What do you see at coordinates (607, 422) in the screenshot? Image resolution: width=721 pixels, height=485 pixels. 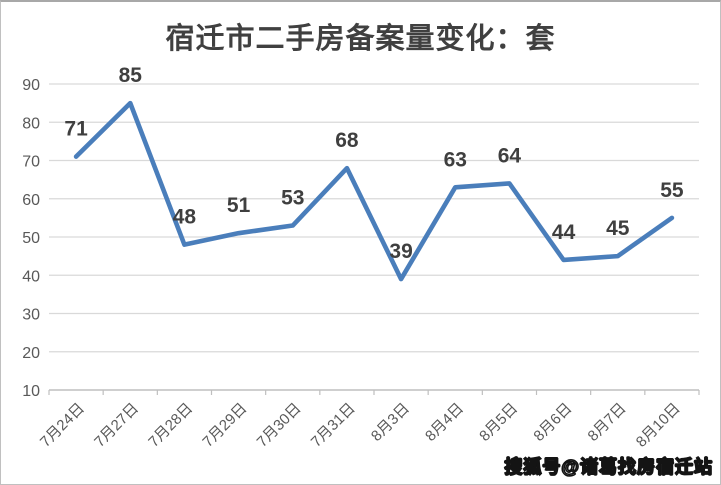 I see `x-axis-category-label: 8月7日` at bounding box center [607, 422].